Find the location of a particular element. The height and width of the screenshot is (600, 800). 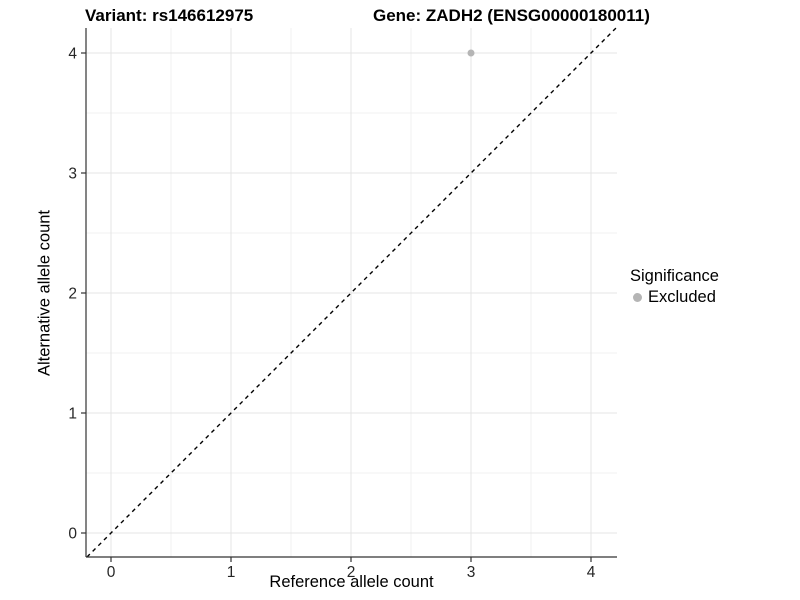

y-tick-label: 0 is located at coordinates (72, 534).